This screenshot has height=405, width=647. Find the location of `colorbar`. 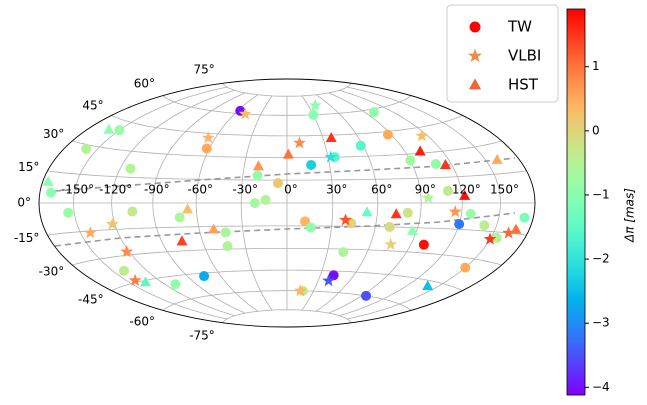

colorbar is located at coordinates (576, 202).